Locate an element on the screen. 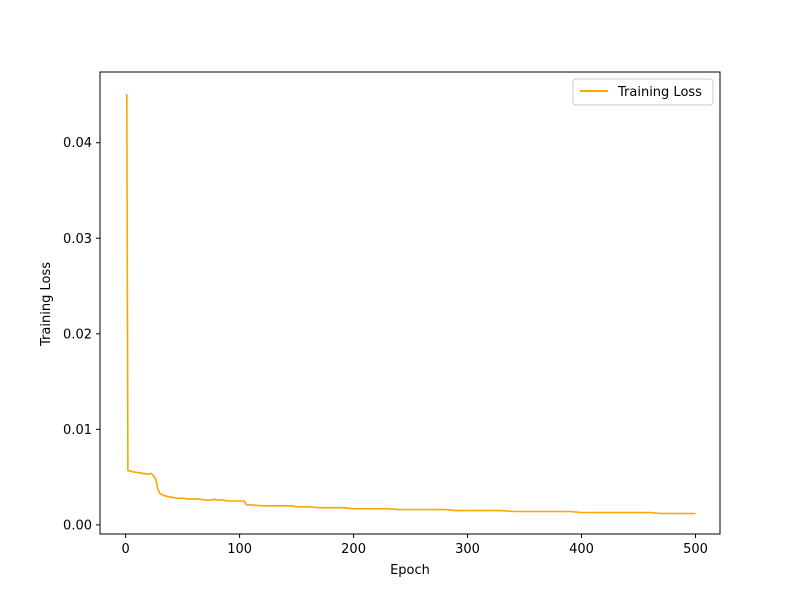  x-tick-label: 500 is located at coordinates (695, 549).